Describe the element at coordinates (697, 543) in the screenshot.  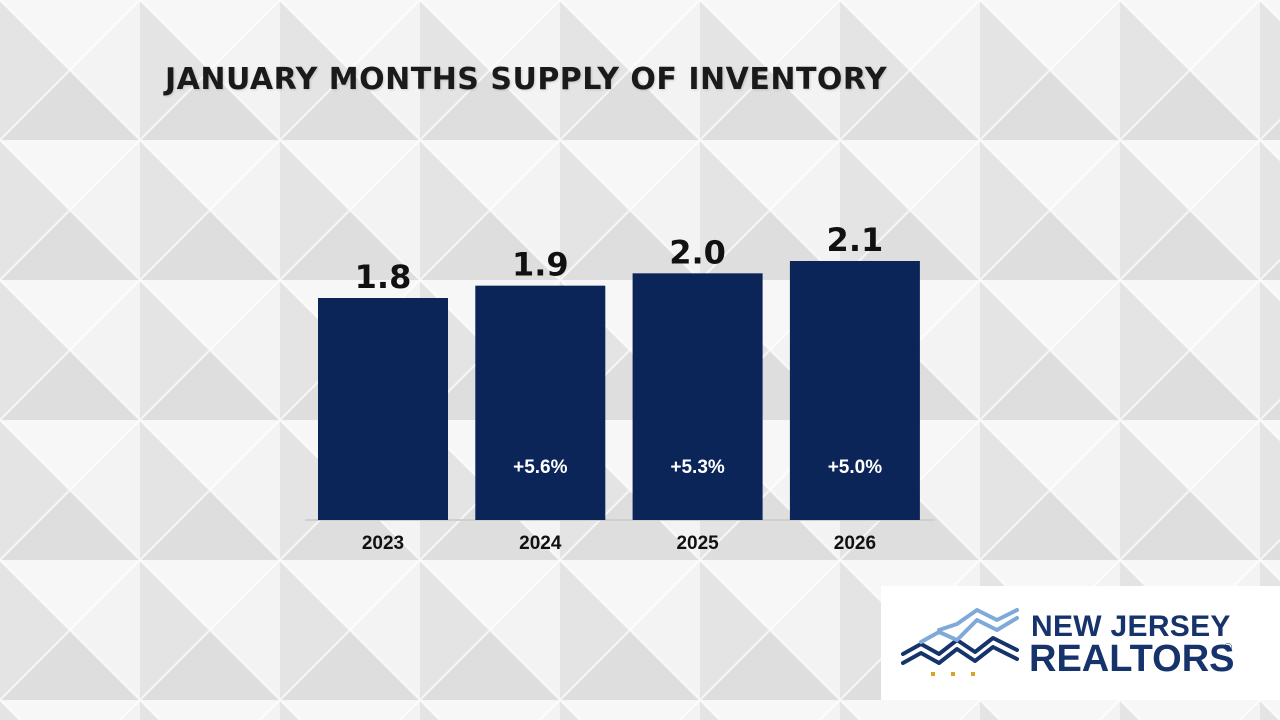
I see `x-tick-label-2025: 2025` at that location.